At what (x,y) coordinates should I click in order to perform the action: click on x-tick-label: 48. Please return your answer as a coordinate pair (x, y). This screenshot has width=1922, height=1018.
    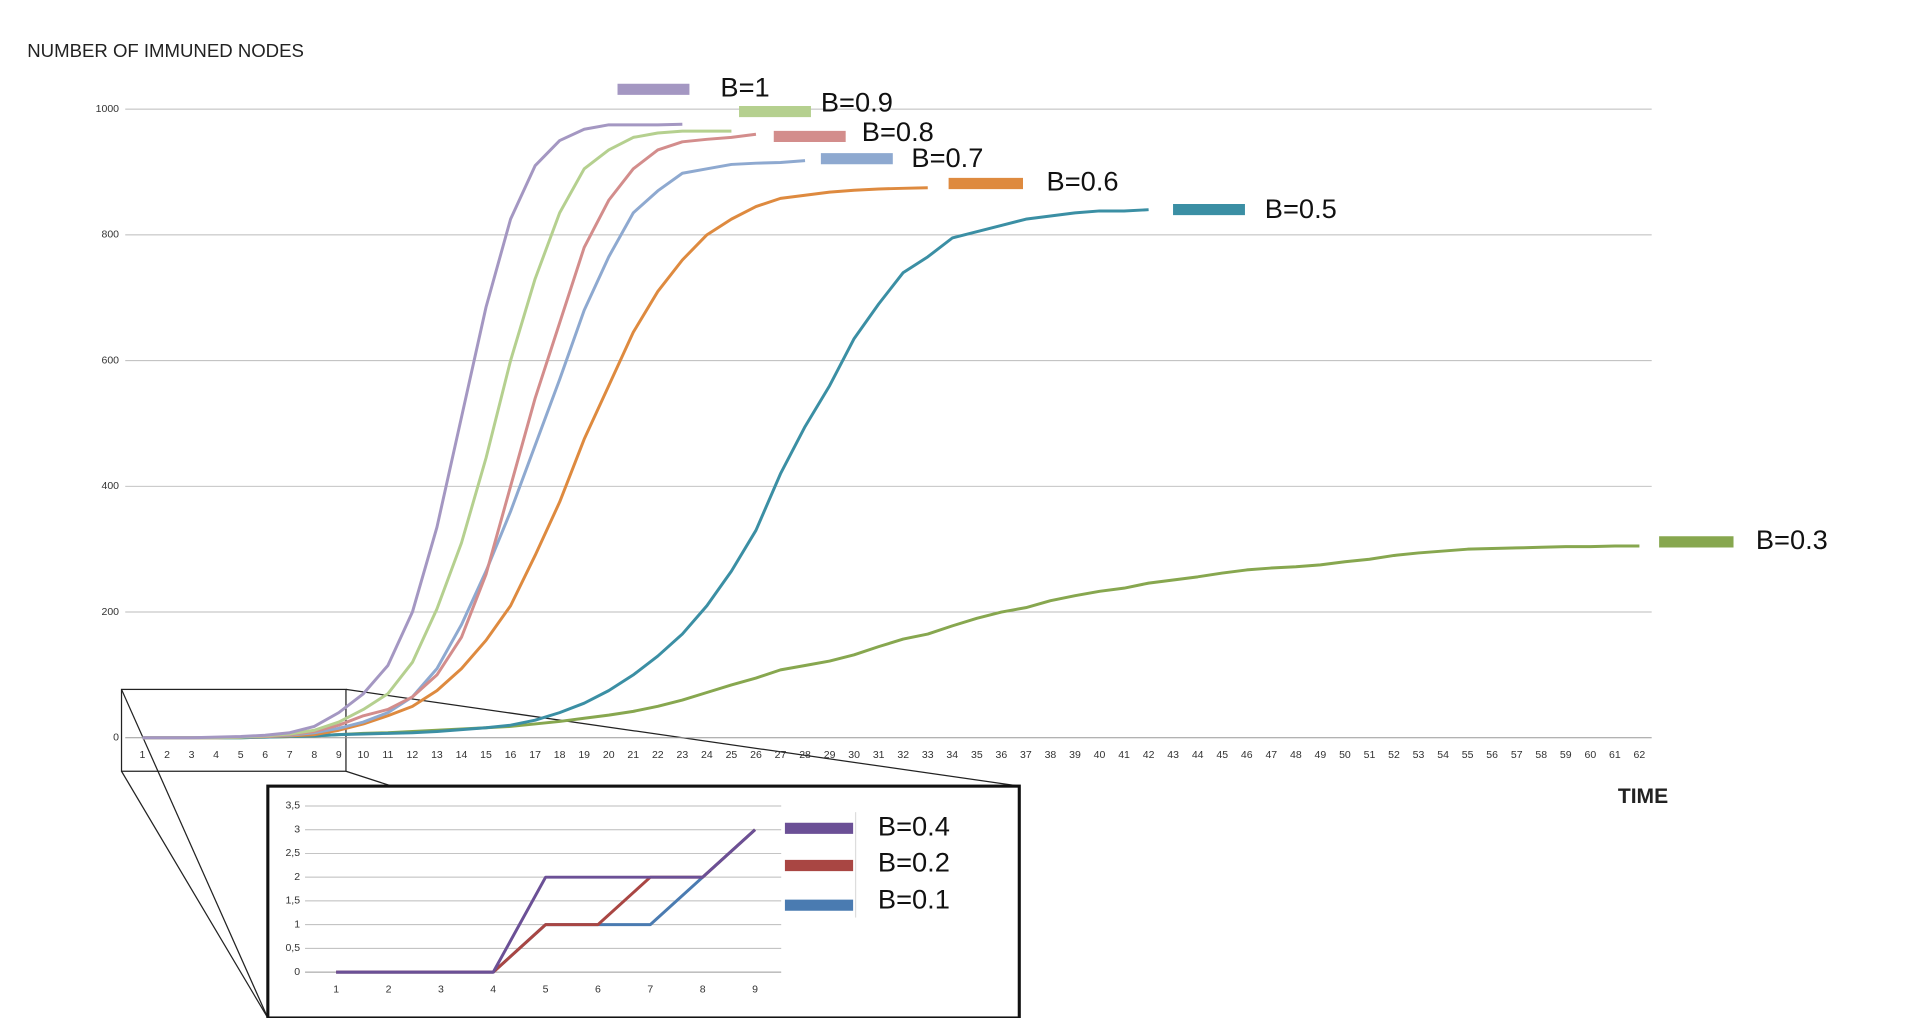
    Looking at the image, I should click on (1296, 755).